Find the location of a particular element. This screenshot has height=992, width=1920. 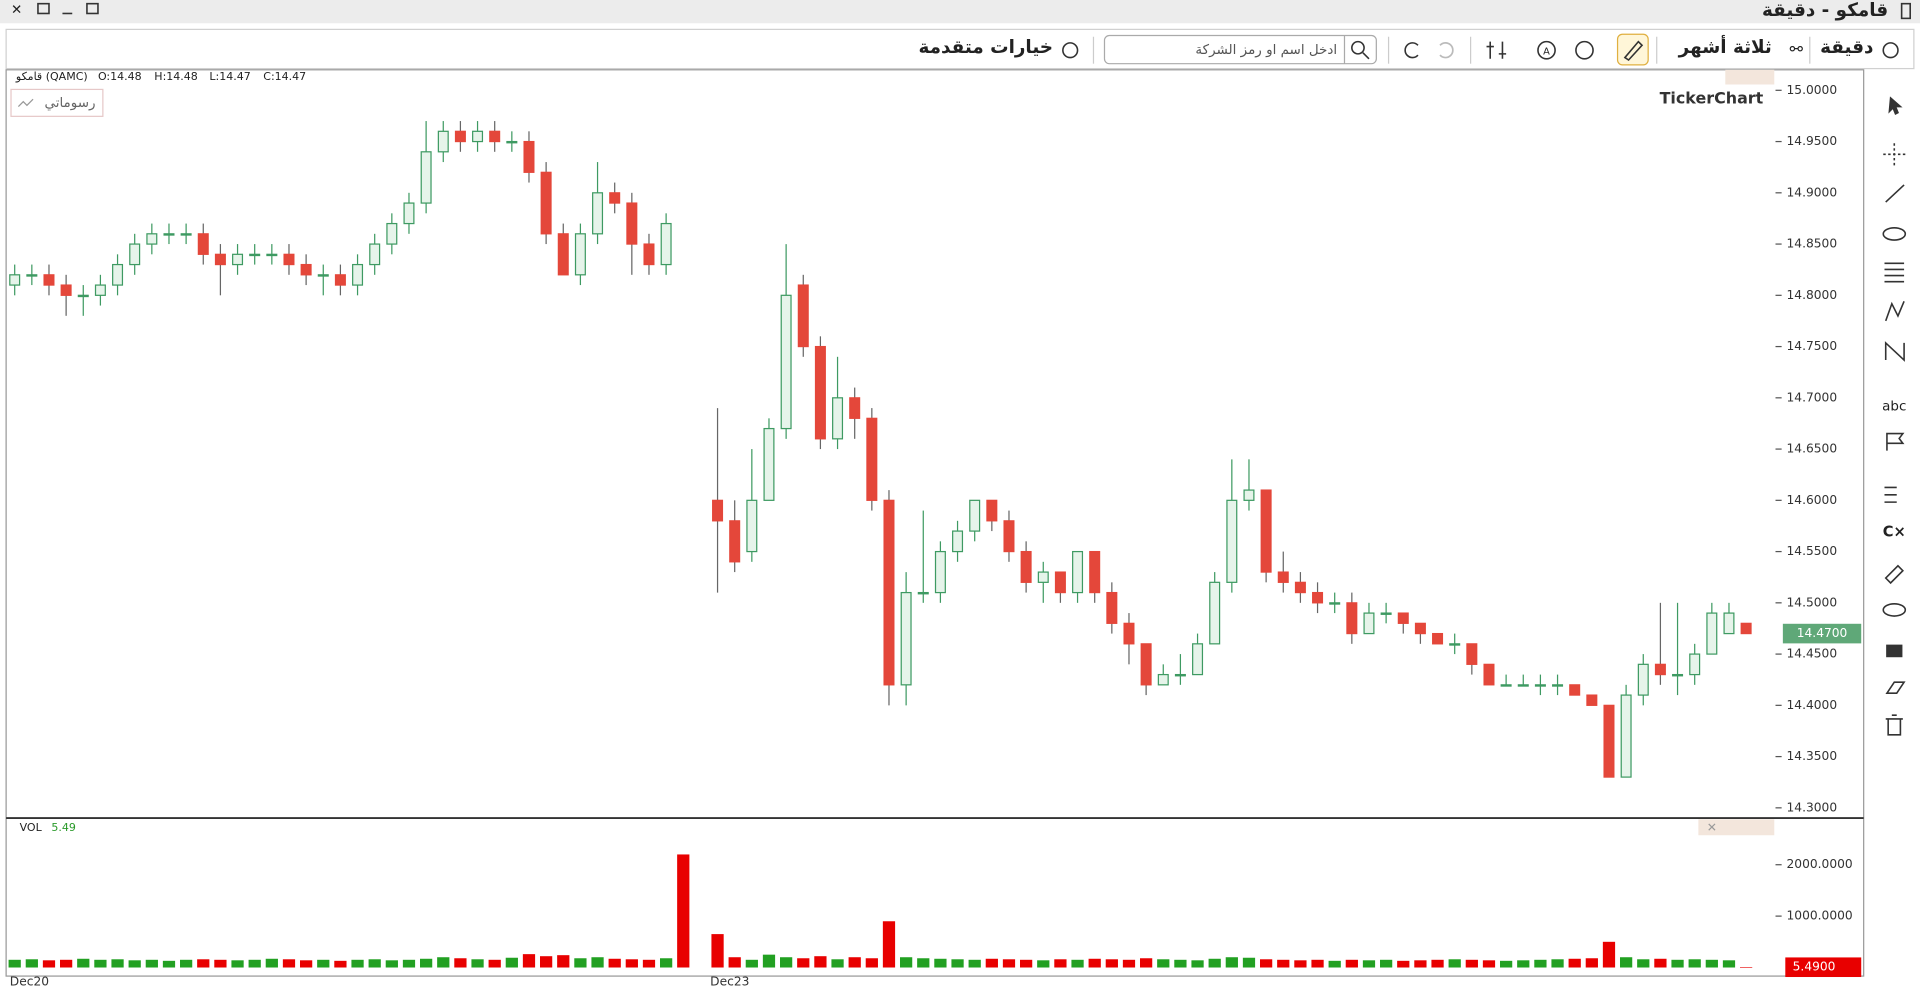

drawings-label: رسوماتي is located at coordinates (69, 103).